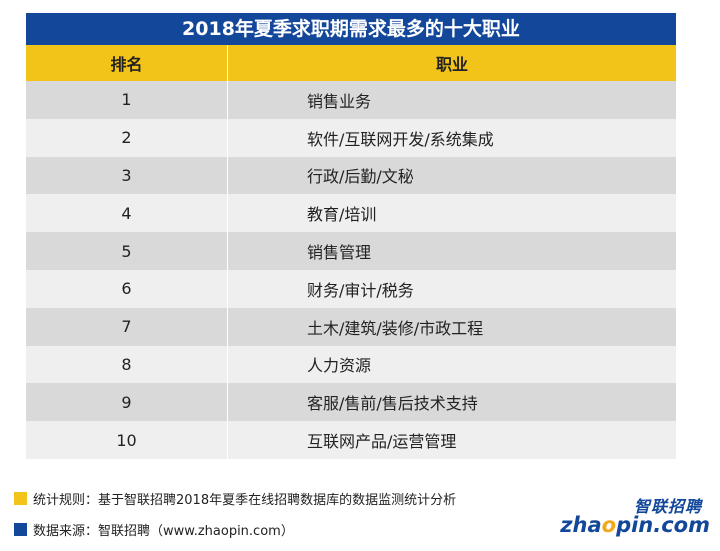 The image size is (720, 551). I want to click on logo-en-post: pin.com, so click(663, 525).